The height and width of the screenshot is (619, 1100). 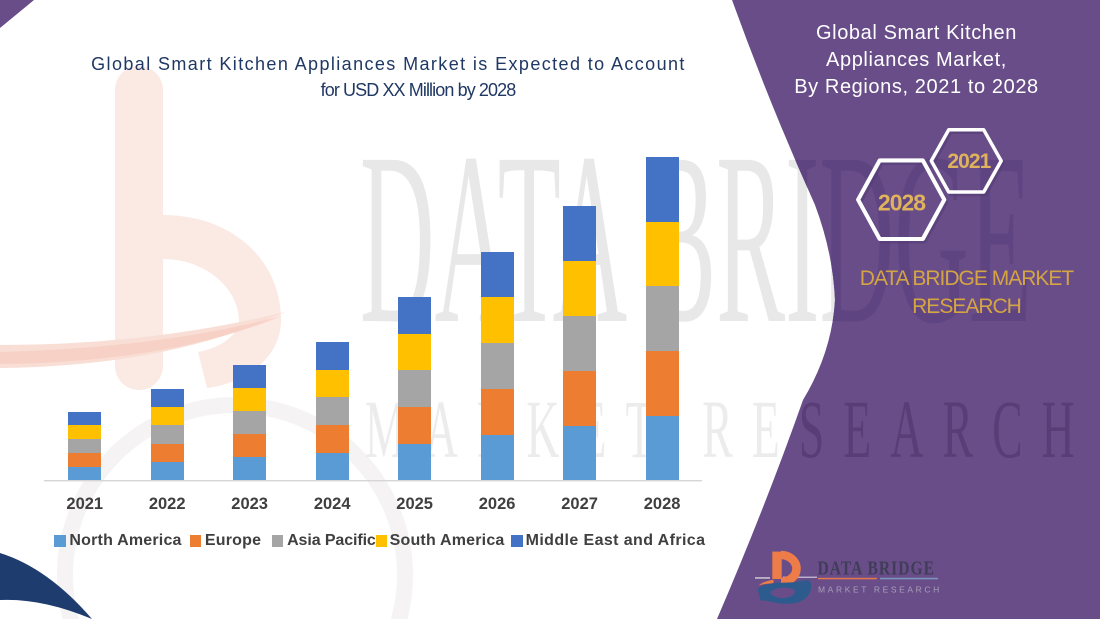 I want to click on svg-text: 2021, so click(x=969, y=161).